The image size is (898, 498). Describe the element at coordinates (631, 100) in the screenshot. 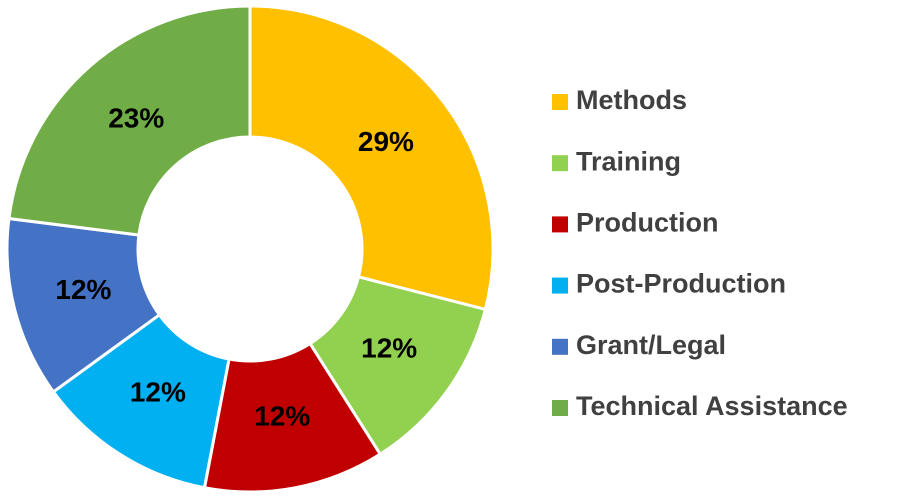

I see `legend-label: Methods` at that location.